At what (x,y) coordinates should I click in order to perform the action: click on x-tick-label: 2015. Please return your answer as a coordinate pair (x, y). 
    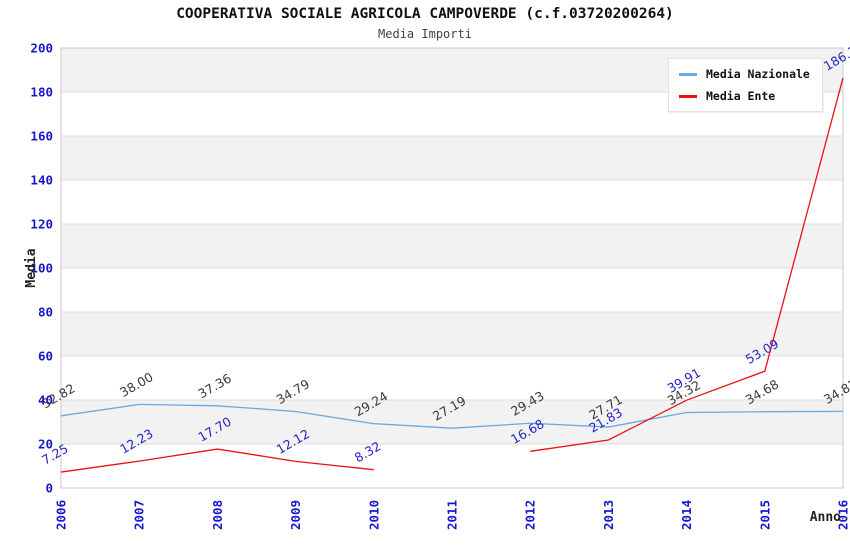
    Looking at the image, I should click on (764, 515).